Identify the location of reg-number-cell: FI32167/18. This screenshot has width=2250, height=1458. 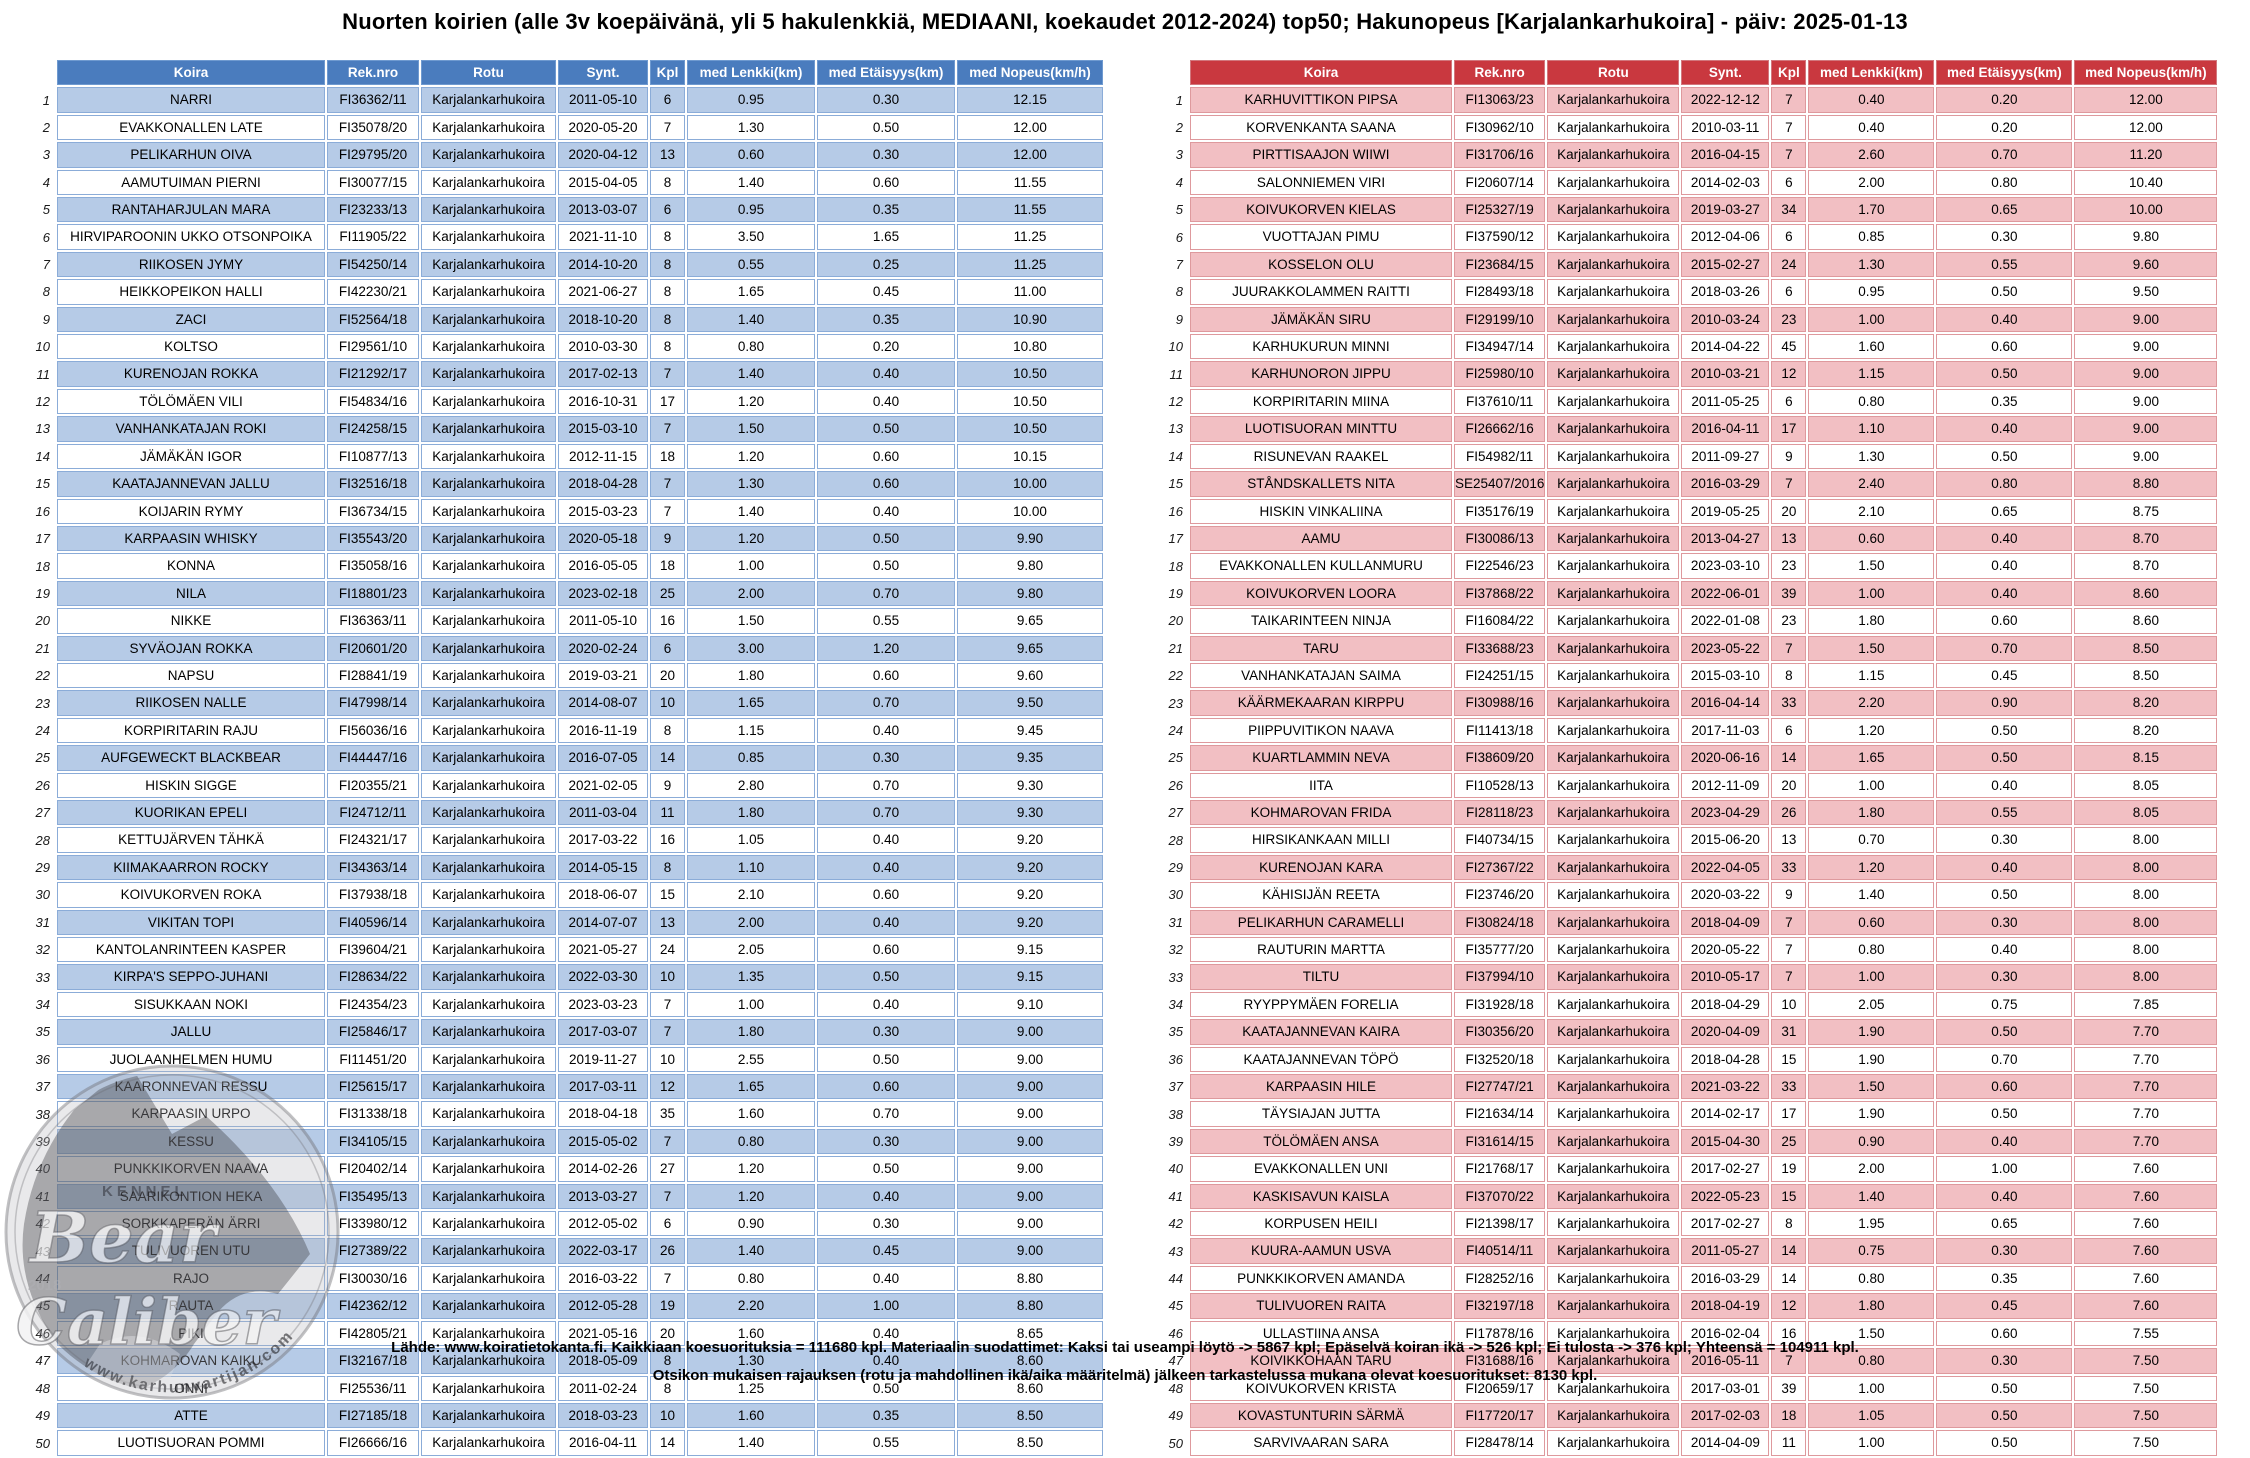
(373, 1361).